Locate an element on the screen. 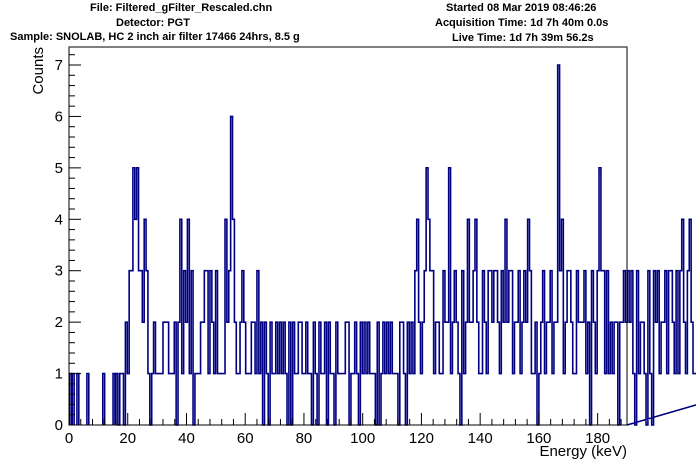 The width and height of the screenshot is (696, 472). y-tick-label: 4 is located at coordinates (59, 219).